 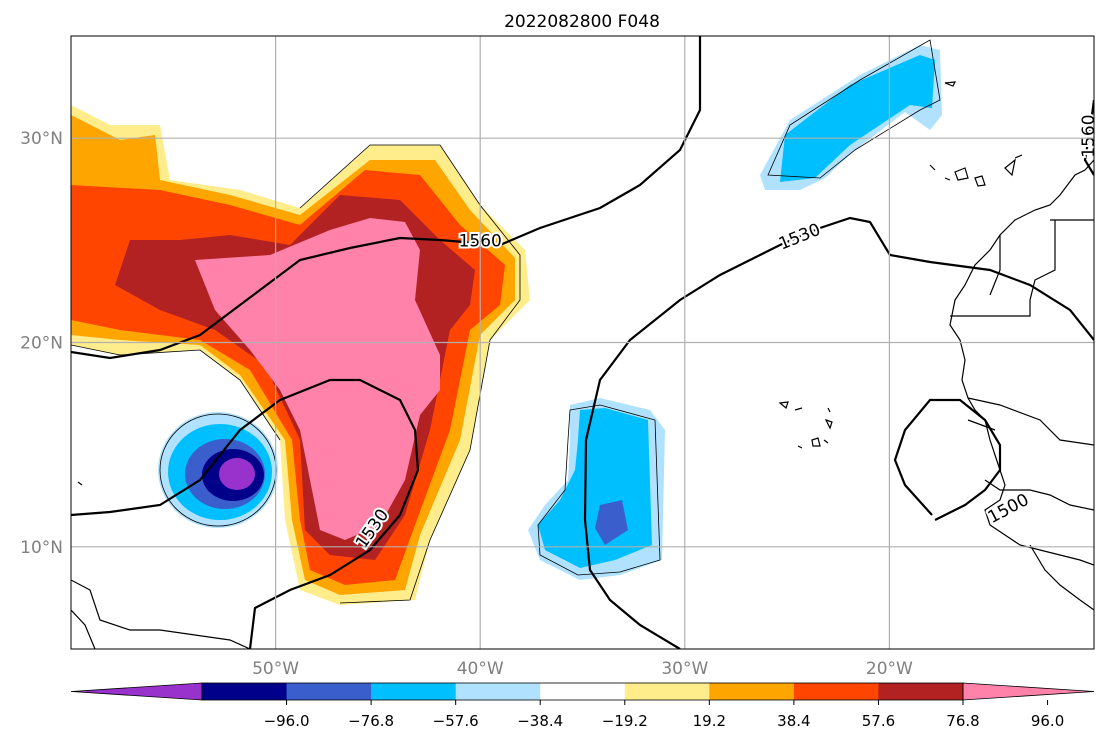 I want to click on colorbar-frame, so click(x=582, y=691).